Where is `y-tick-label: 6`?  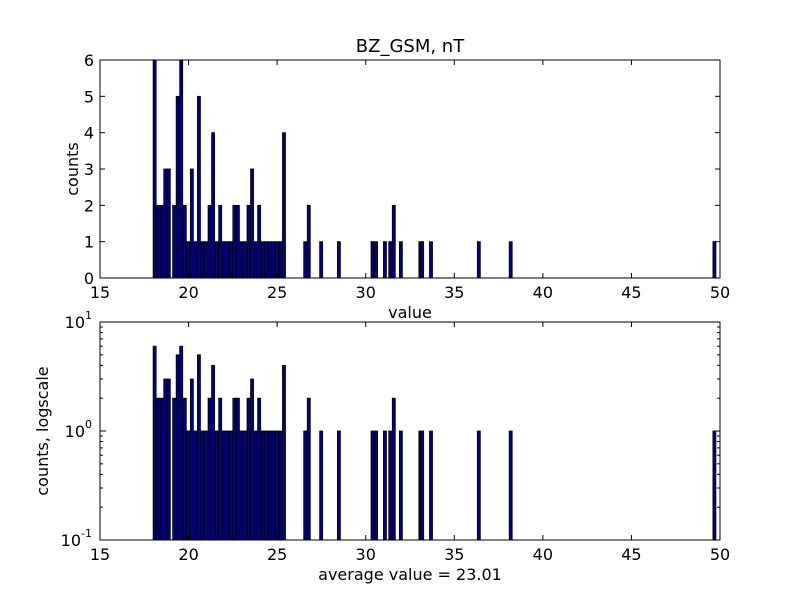
y-tick-label: 6 is located at coordinates (89, 60).